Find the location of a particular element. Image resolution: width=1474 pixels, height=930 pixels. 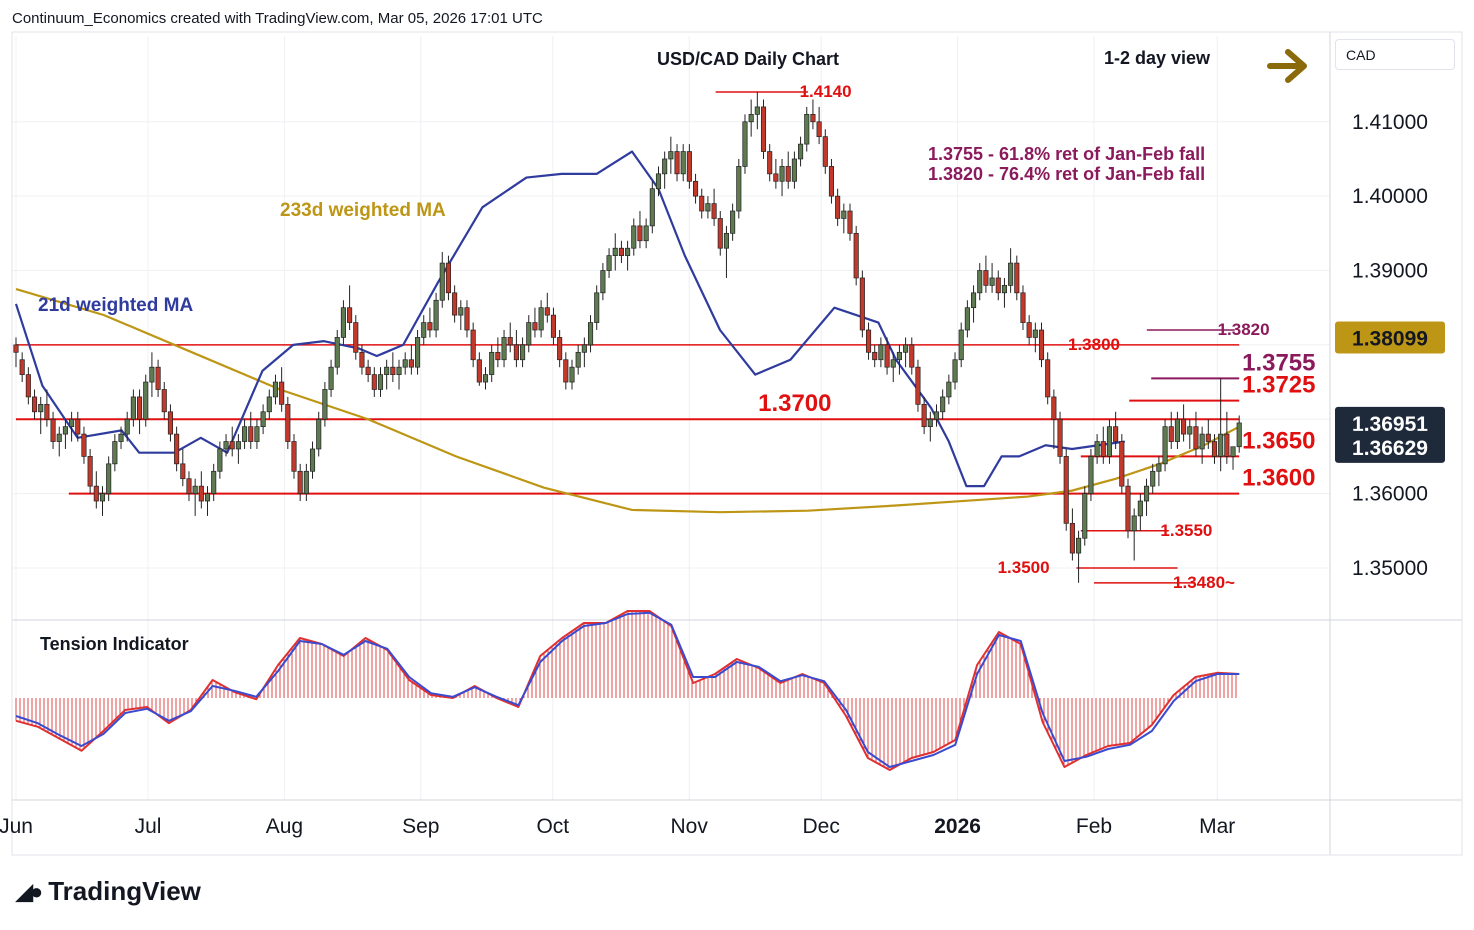

level-label: 1.3820 is located at coordinates (1244, 329).